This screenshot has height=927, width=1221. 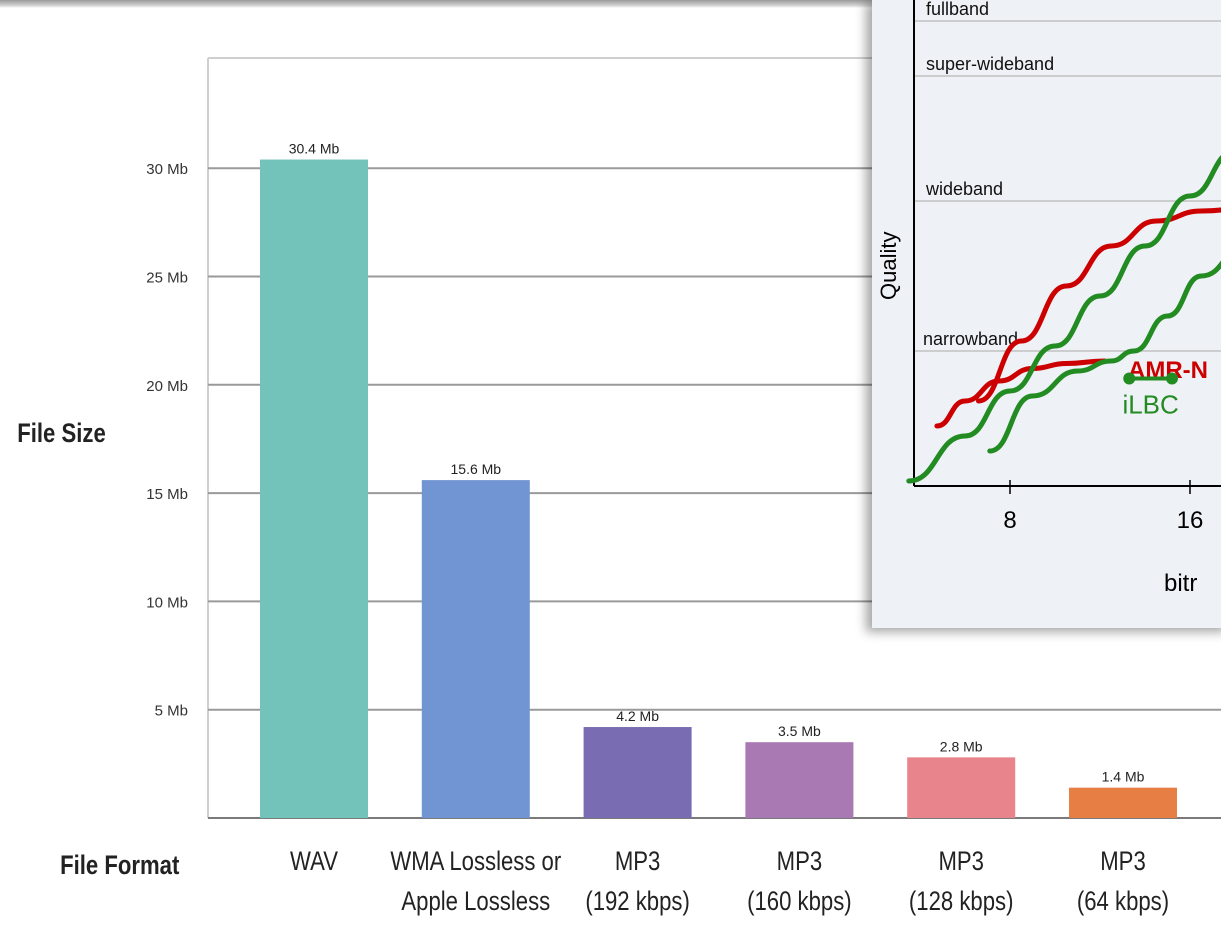 I want to click on band-label: wideband, so click(x=964, y=189).